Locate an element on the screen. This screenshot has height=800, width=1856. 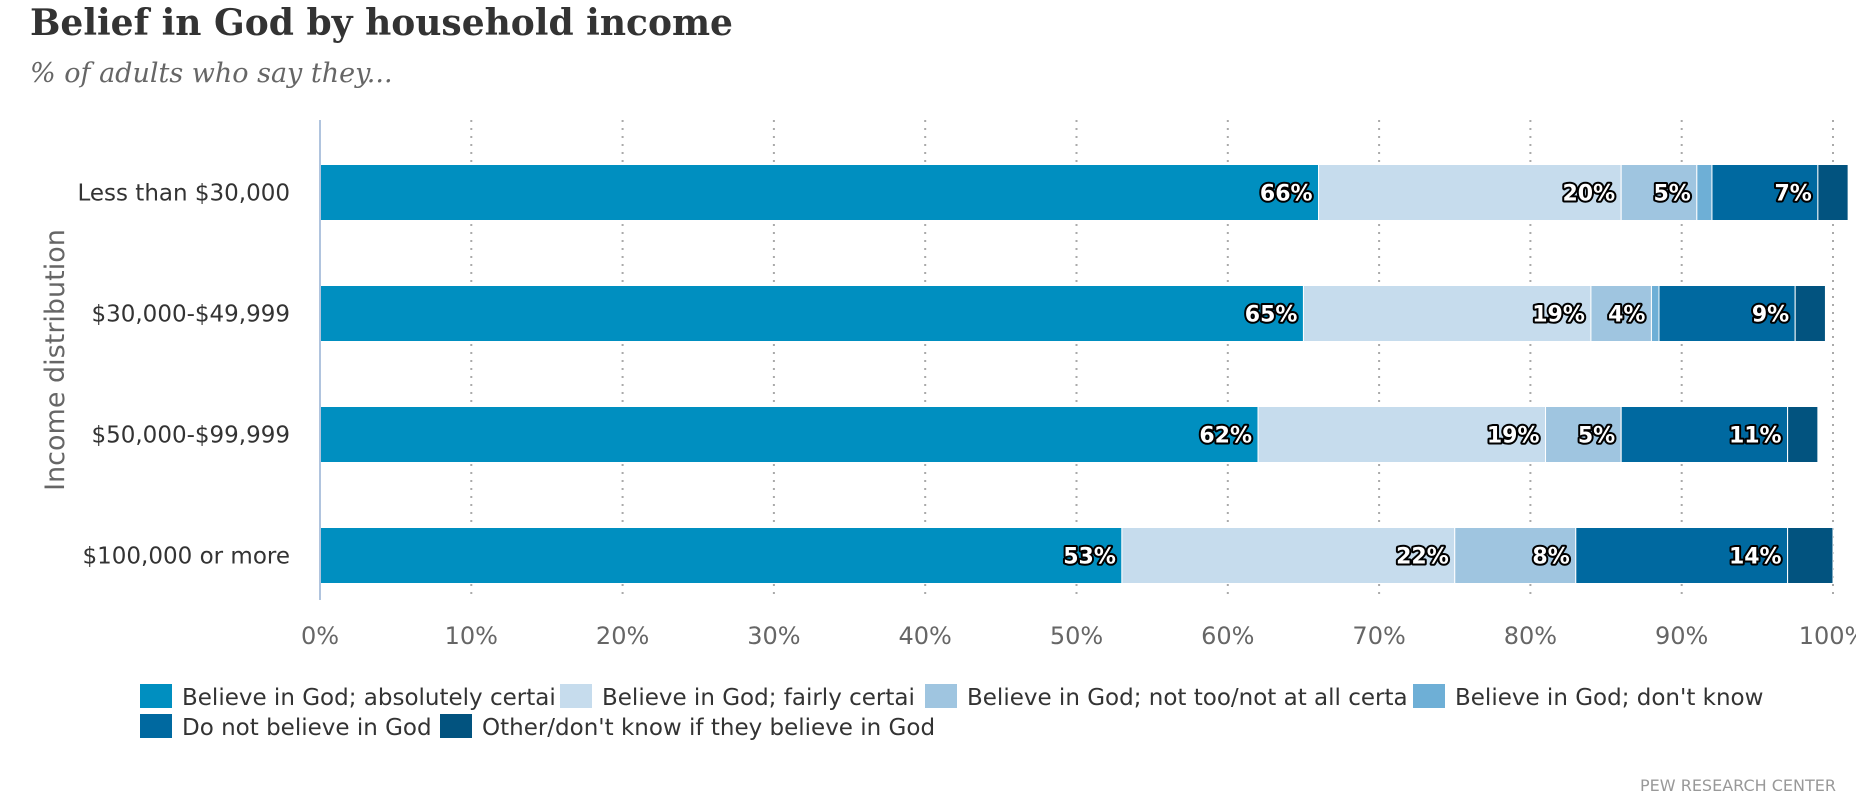
data-label: 20% is located at coordinates (1589, 194).